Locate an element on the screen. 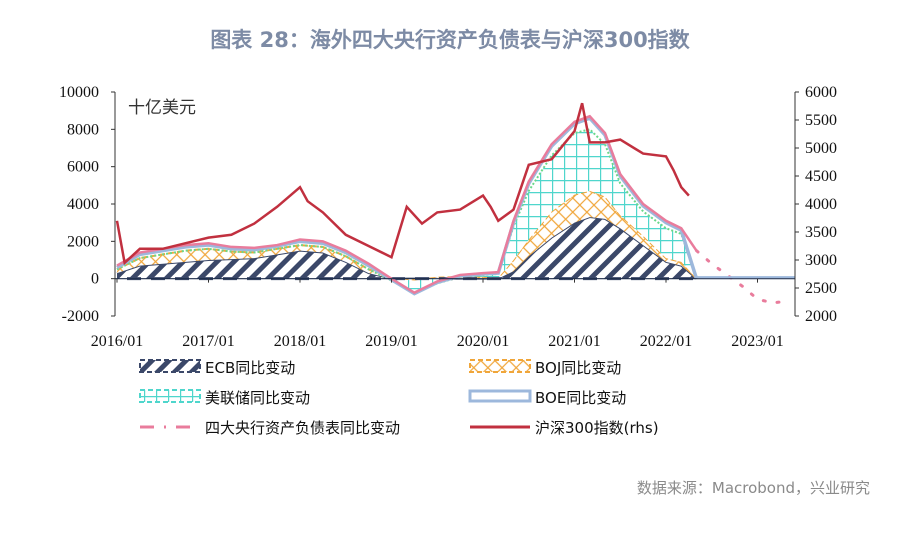  total-line-forecast is located at coordinates (742, 277).